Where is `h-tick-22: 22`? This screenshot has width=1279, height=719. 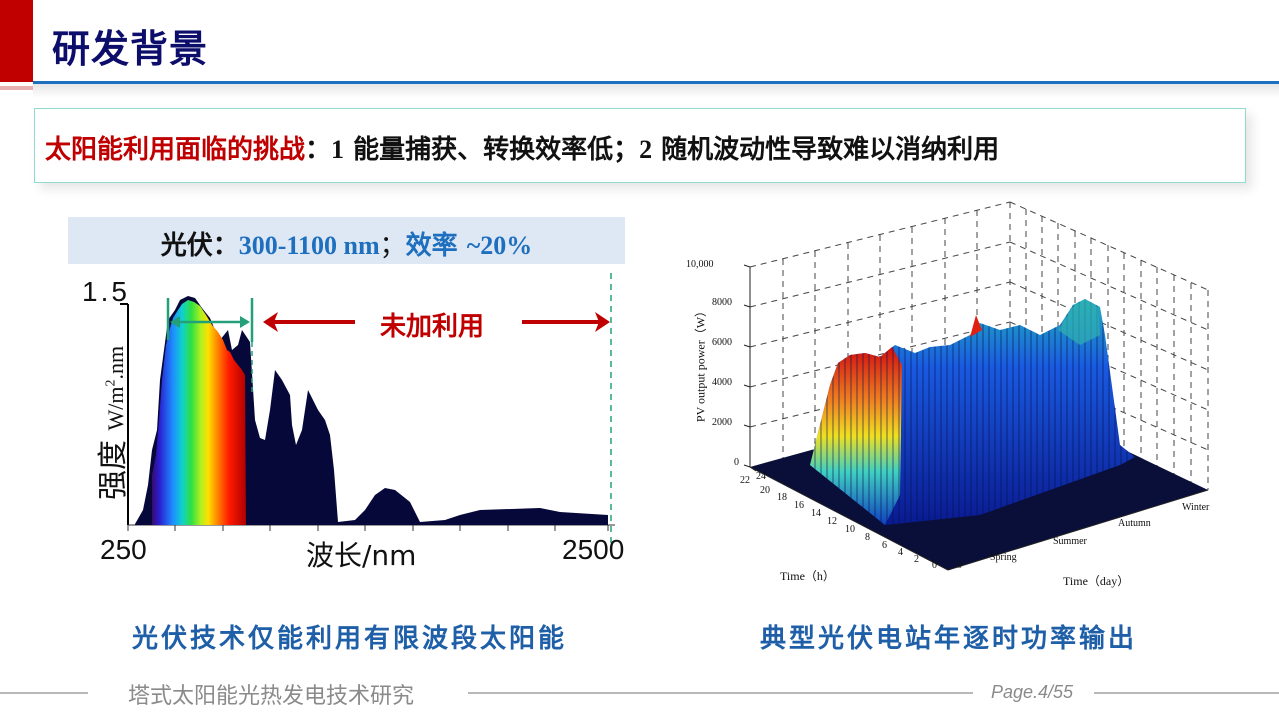 h-tick-22: 22 is located at coordinates (745, 480).